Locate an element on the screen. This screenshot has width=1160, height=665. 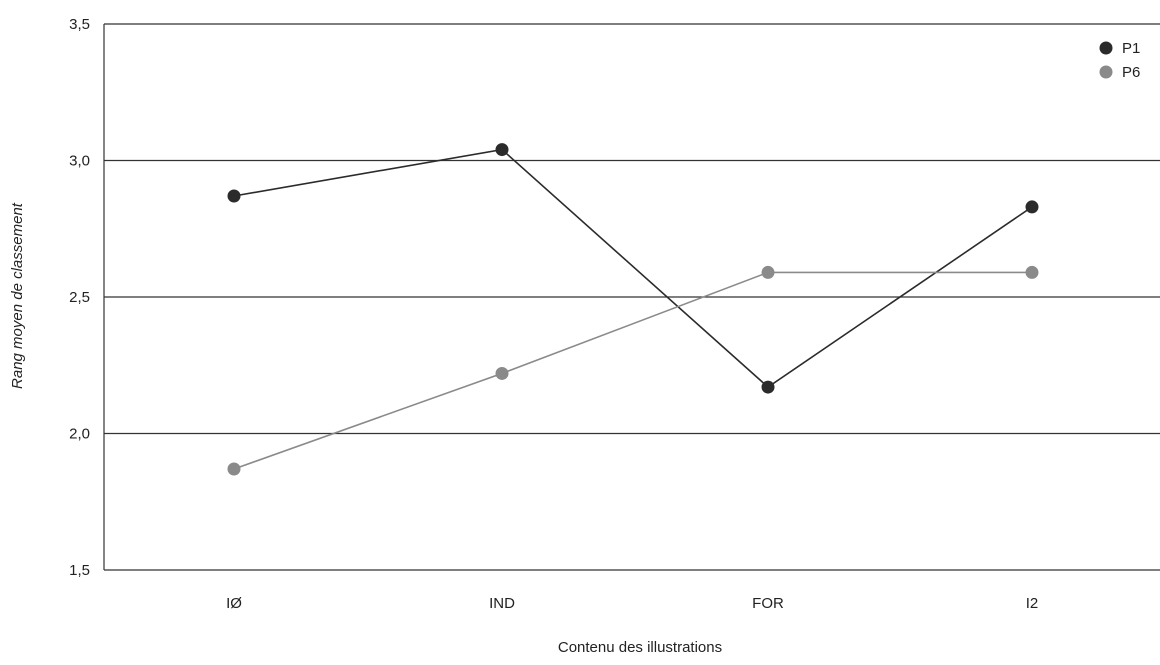
x-tick-label: IØ is located at coordinates (234, 603).